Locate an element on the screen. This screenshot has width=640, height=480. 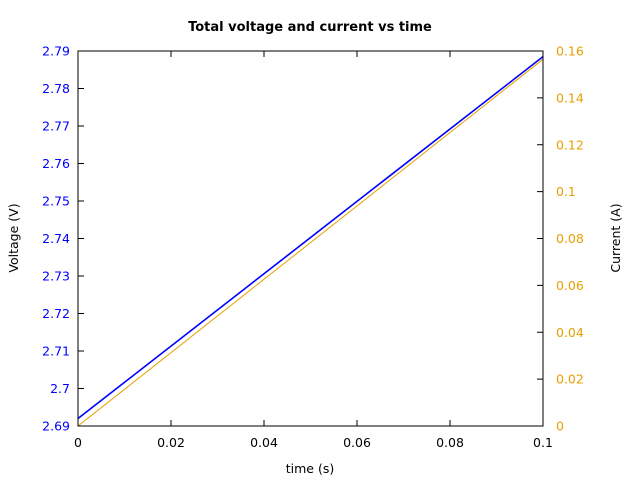
y-axis-label: Voltage (V) is located at coordinates (13, 237).